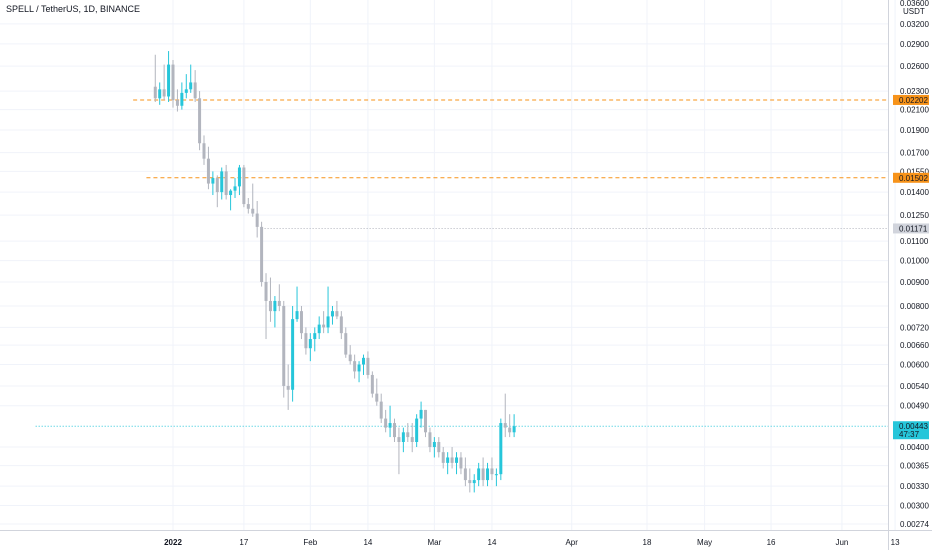 Image resolution: width=932 pixels, height=550 pixels. I want to click on chart-title: SPELL / TetherUS, 1D, BINANCE, so click(73, 9).